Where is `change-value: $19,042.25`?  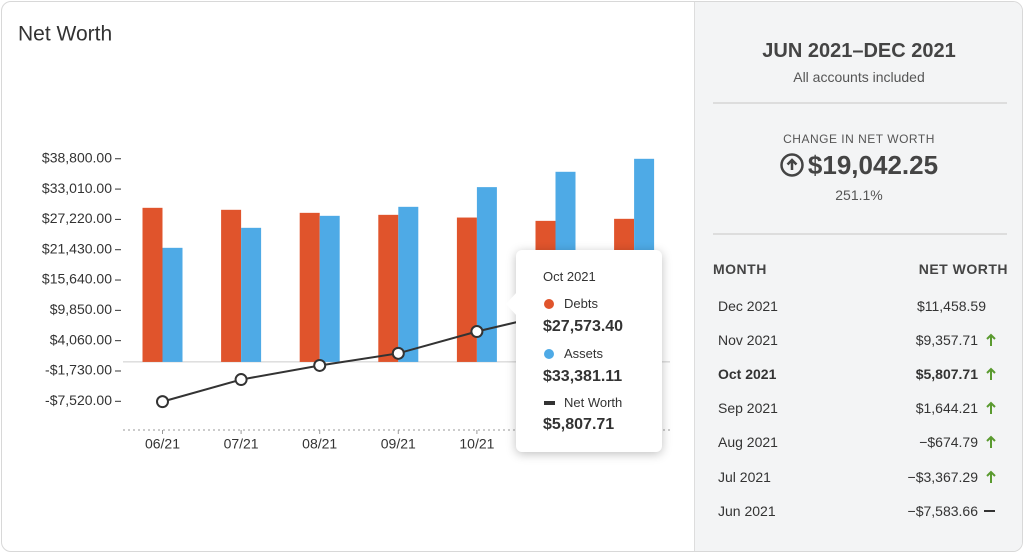 change-value: $19,042.25 is located at coordinates (873, 165).